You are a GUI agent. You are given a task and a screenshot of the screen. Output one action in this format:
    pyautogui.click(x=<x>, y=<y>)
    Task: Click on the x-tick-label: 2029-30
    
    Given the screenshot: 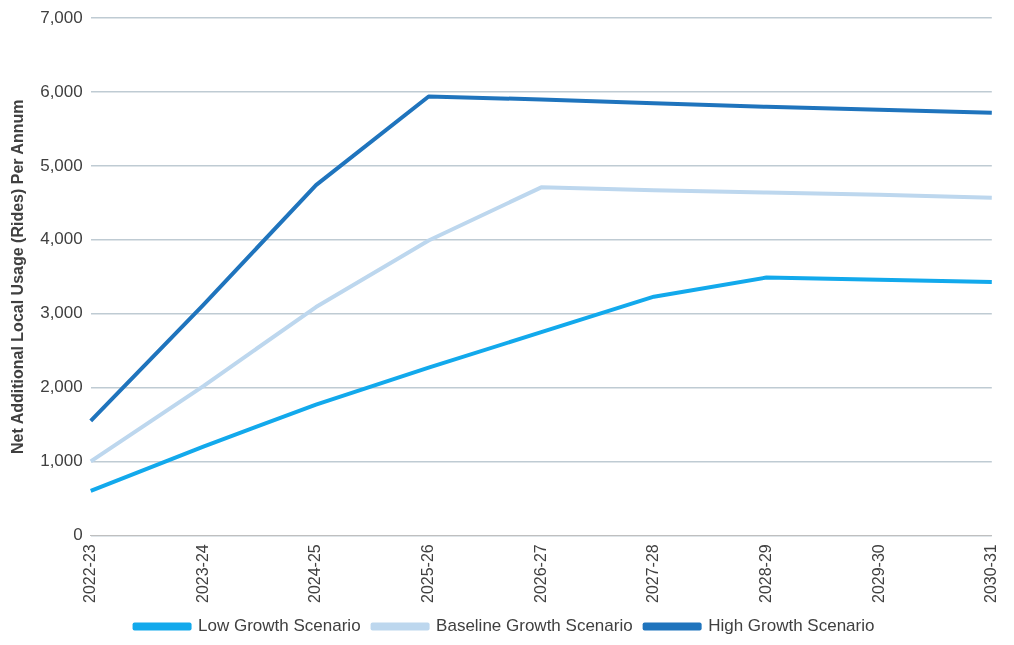 What is the action you would take?
    pyautogui.click(x=878, y=573)
    